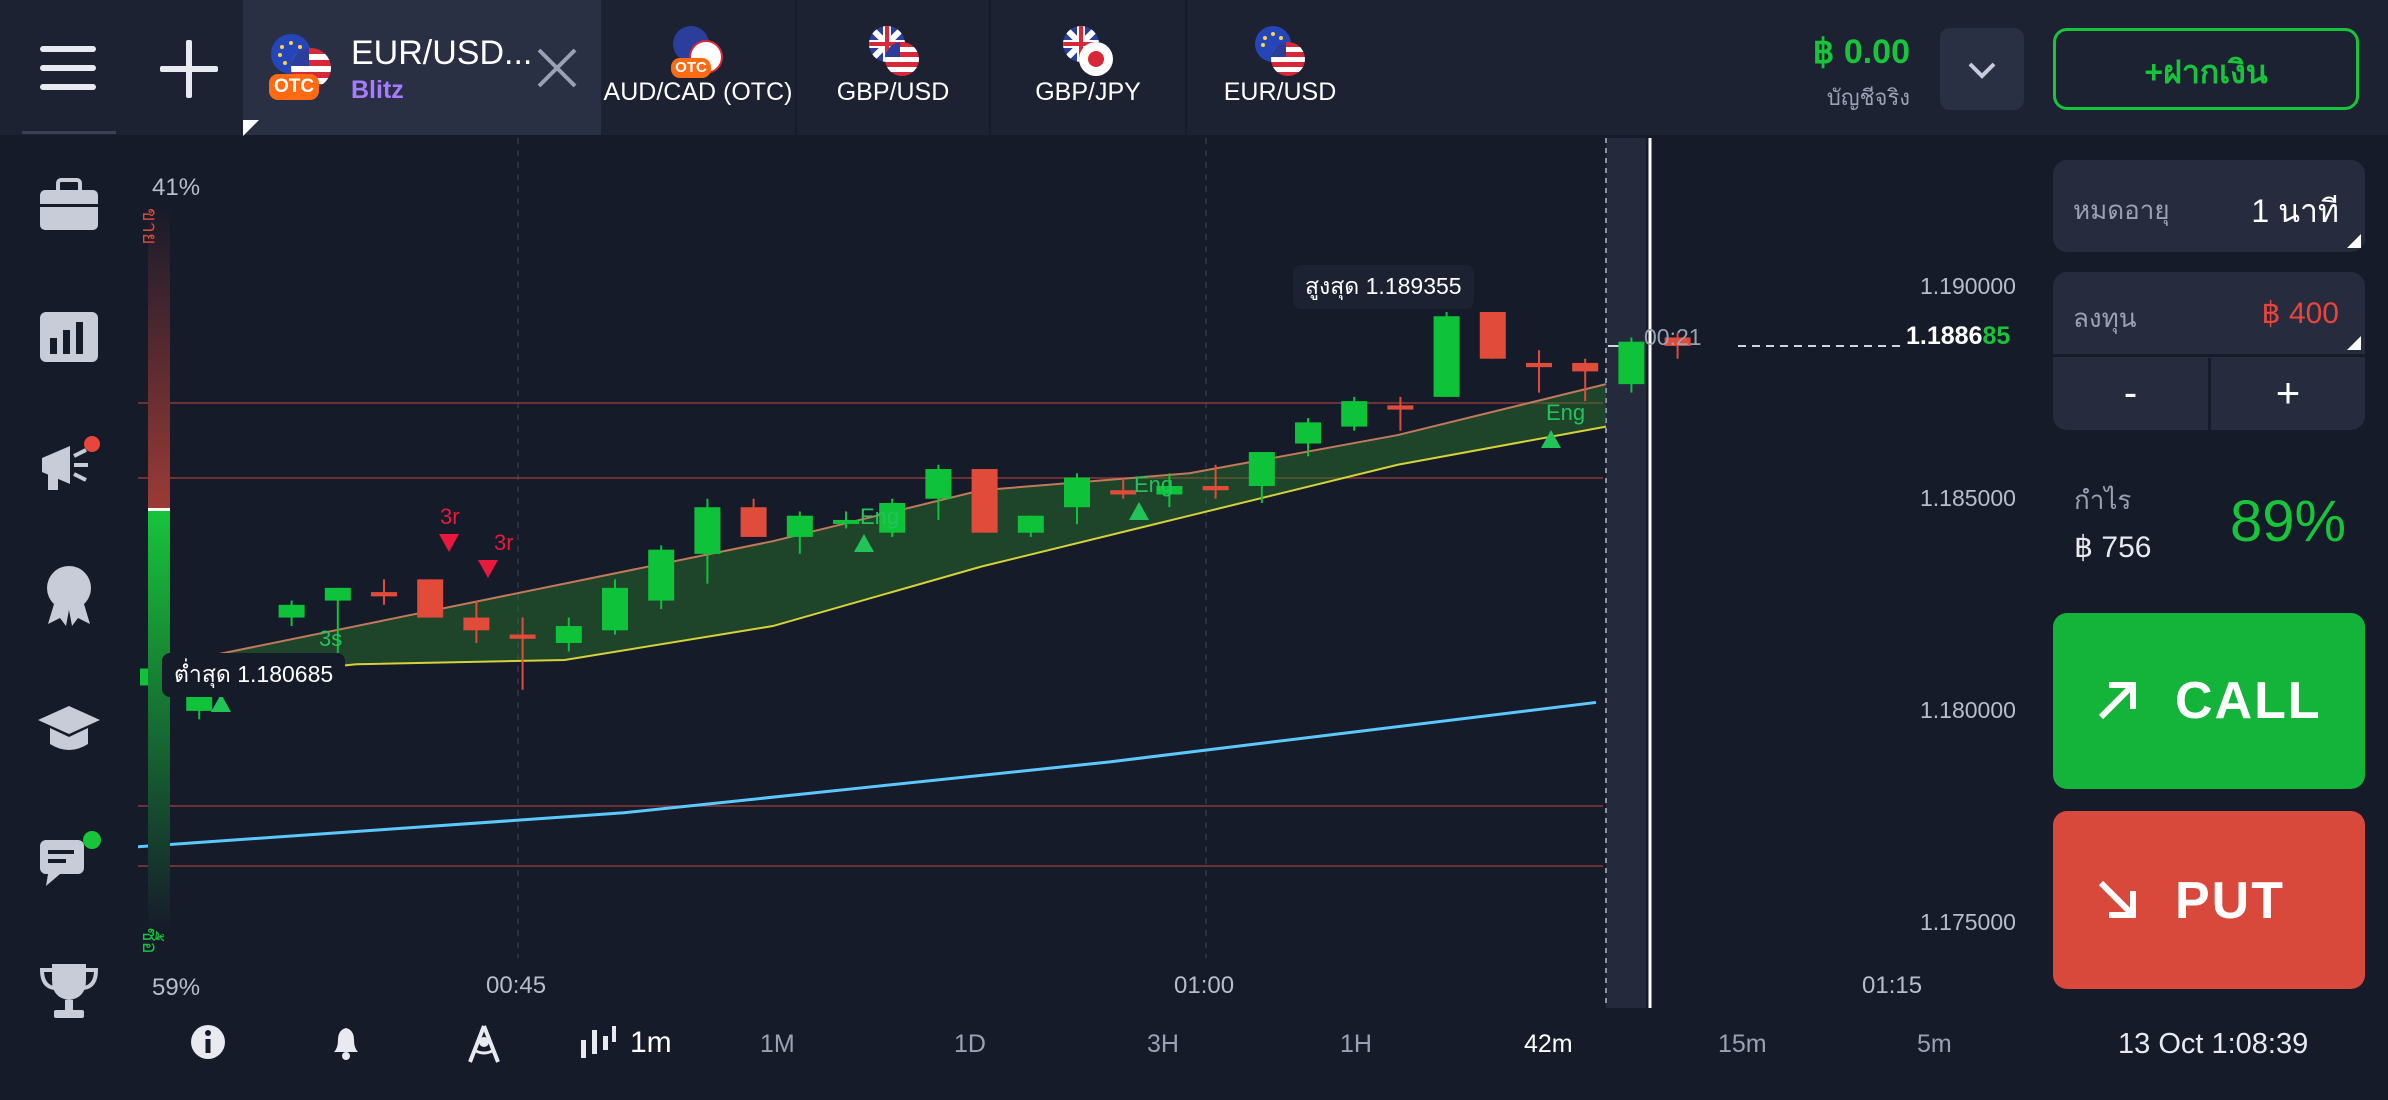 Image resolution: width=2388 pixels, height=1100 pixels. I want to click on low-price-label: ต่ำสุด 1.180685, so click(254, 675).